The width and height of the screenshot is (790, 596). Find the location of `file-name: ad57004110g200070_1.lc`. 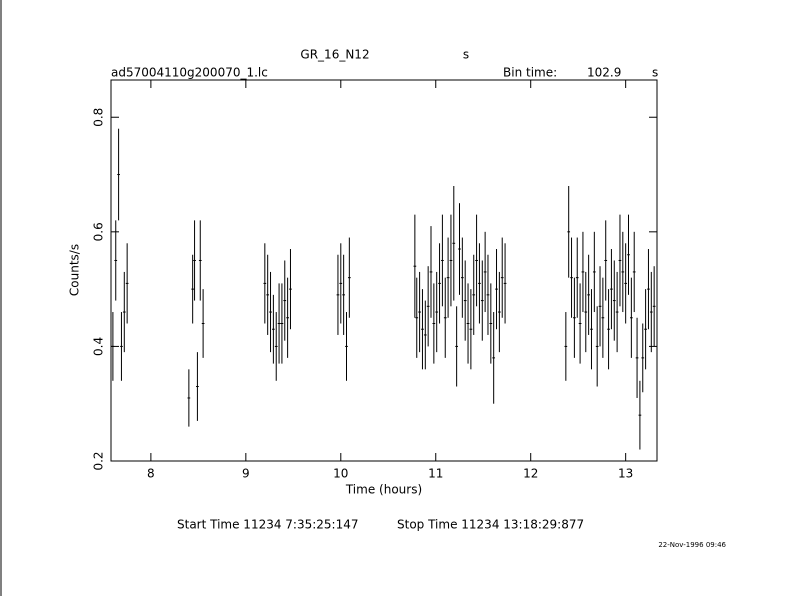

file-name: ad57004110g200070_1.lc is located at coordinates (189, 73).